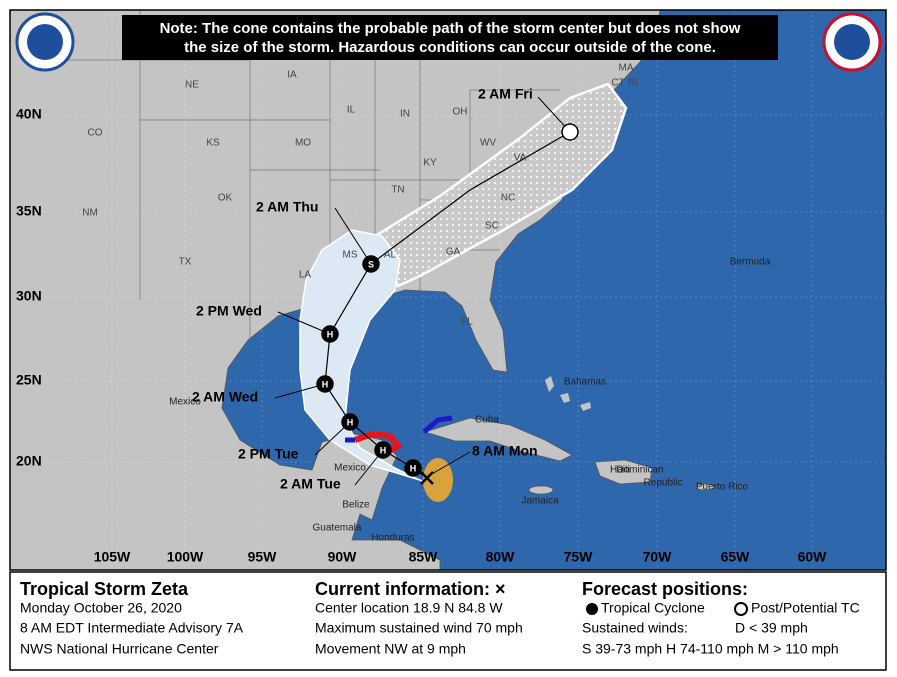 The image size is (897, 677). What do you see at coordinates (805, 608) in the screenshot?
I see `legend-item: Post/Potential TC` at bounding box center [805, 608].